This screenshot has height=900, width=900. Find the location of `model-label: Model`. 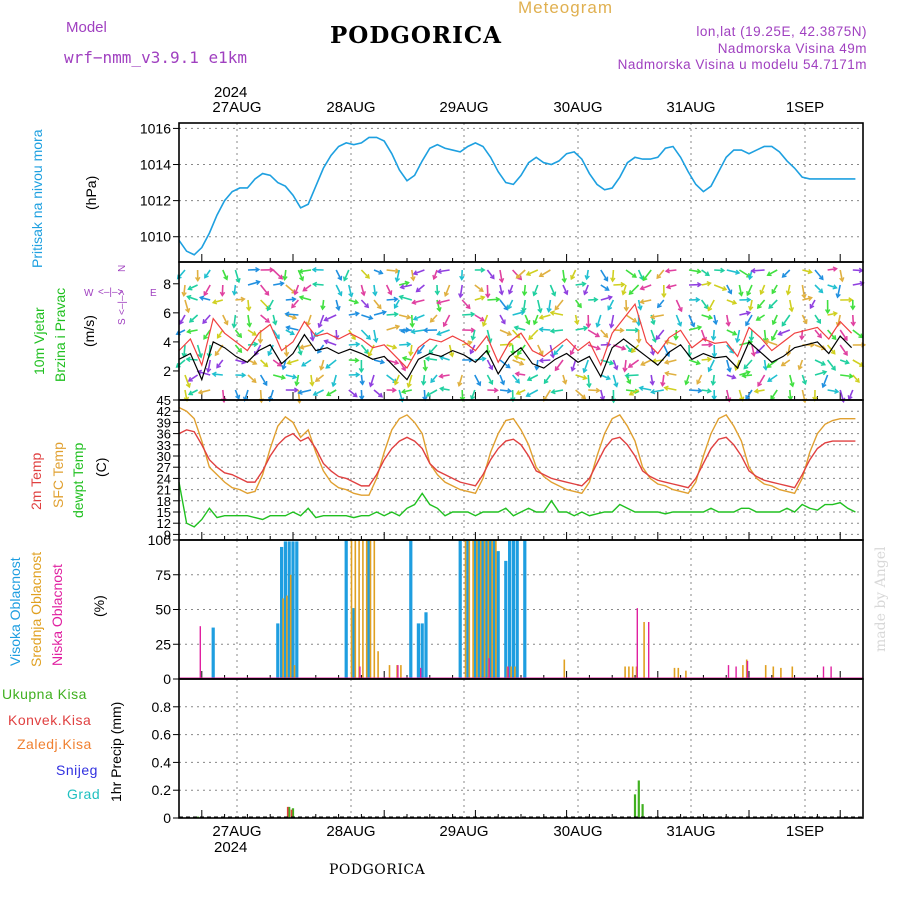

model-label: Model is located at coordinates (86, 27).